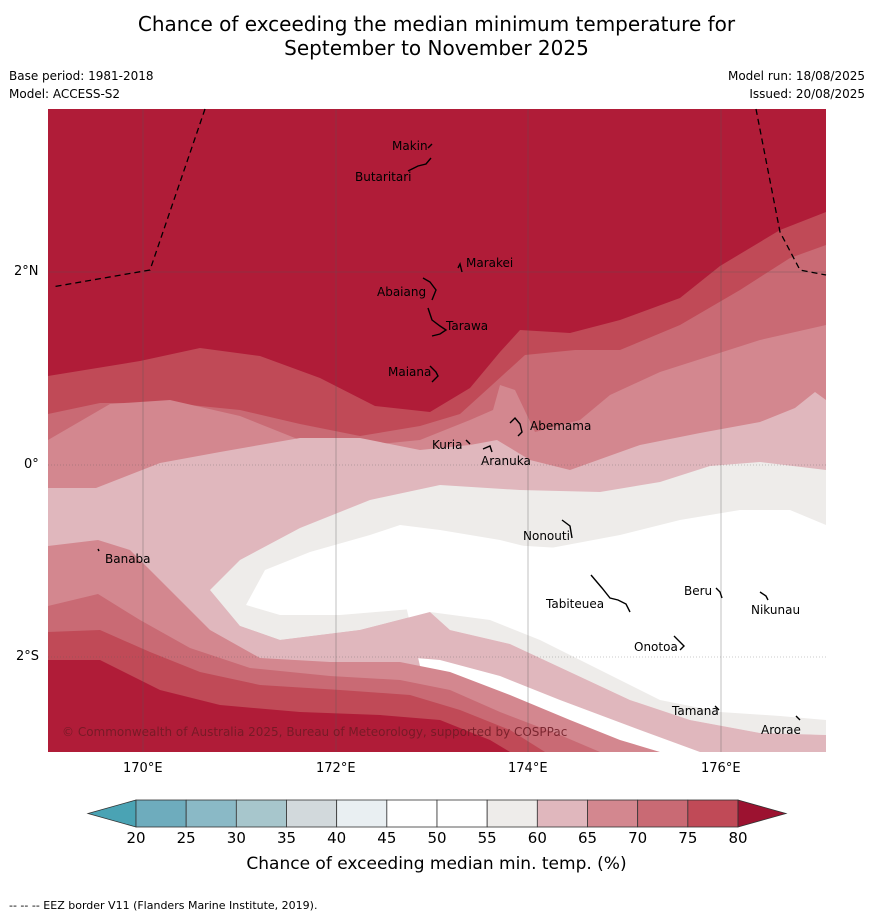  I want to click on label-arorae: Arorae, so click(781, 730).